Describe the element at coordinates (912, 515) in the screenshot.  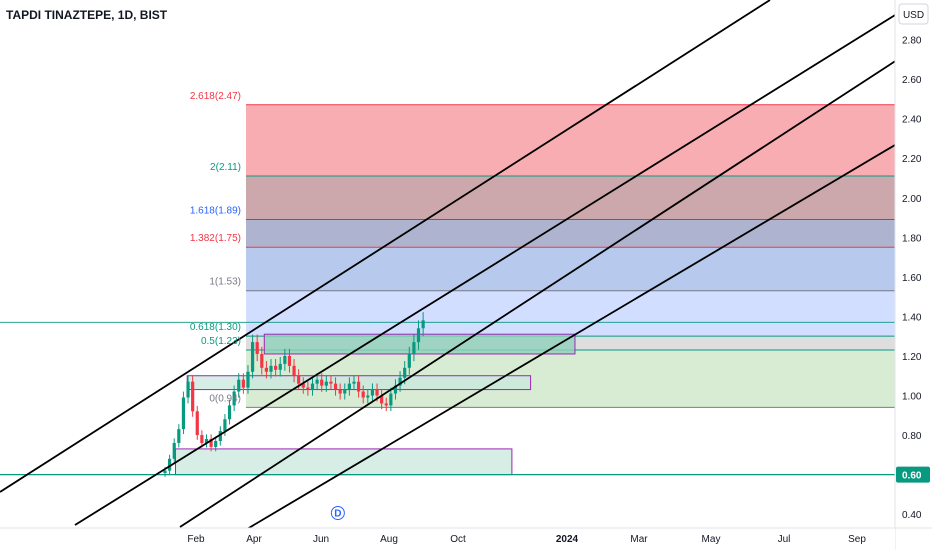
I see `price-tick-label: 0.40` at that location.